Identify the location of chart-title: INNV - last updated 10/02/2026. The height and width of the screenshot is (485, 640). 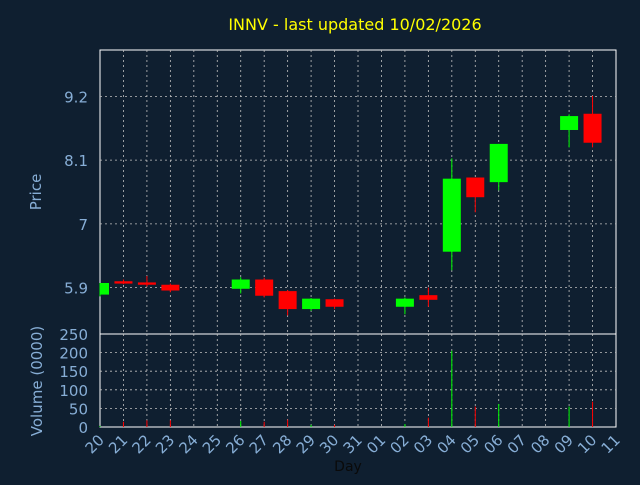
(354, 24).